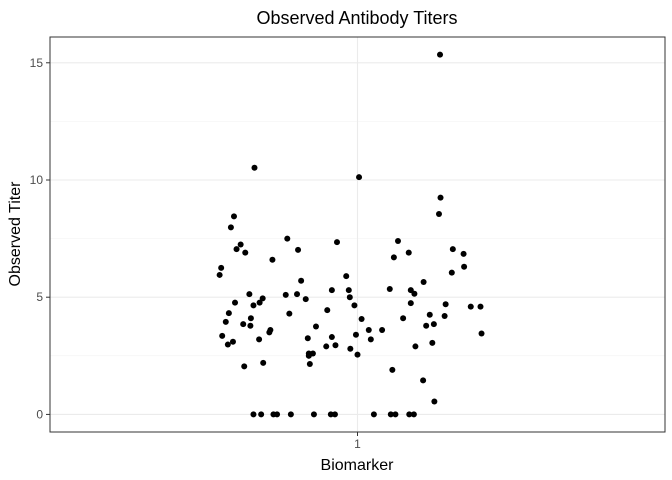 This screenshot has width=672, height=480. I want to click on y-tick-label: 15, so click(37, 63).